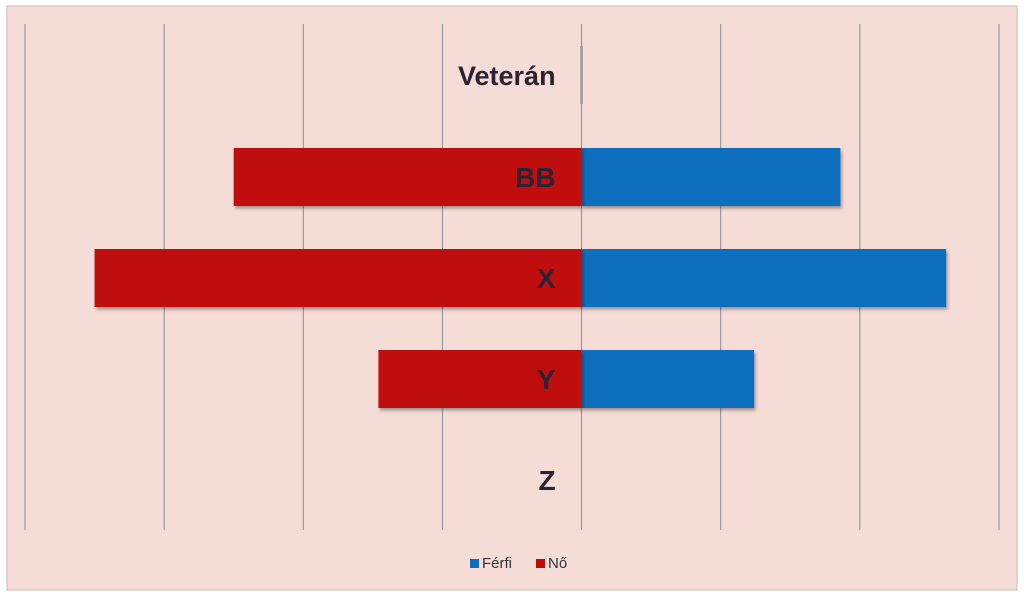 The height and width of the screenshot is (595, 1024). Describe the element at coordinates (557, 563) in the screenshot. I see `legend-label: Nő` at that location.